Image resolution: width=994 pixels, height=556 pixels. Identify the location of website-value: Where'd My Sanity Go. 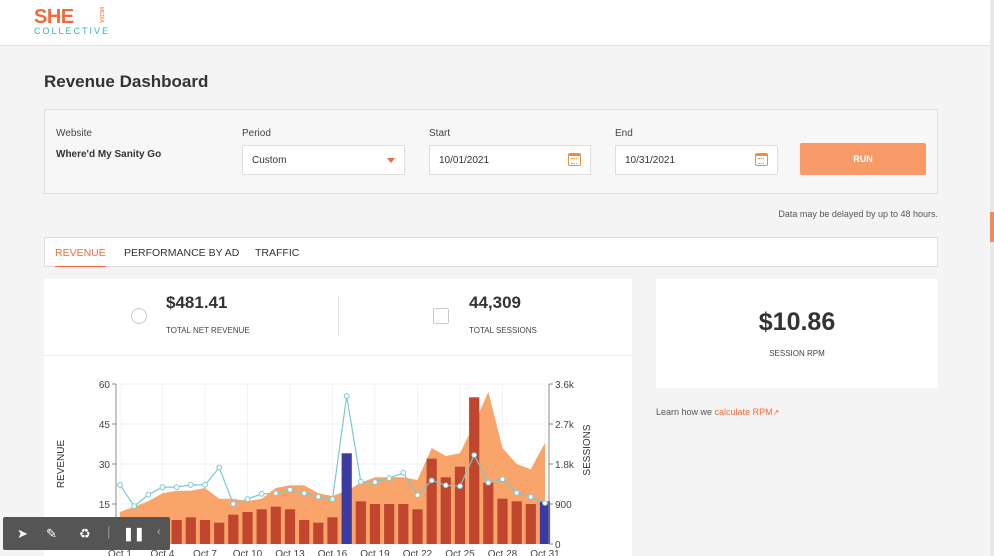
(109, 154).